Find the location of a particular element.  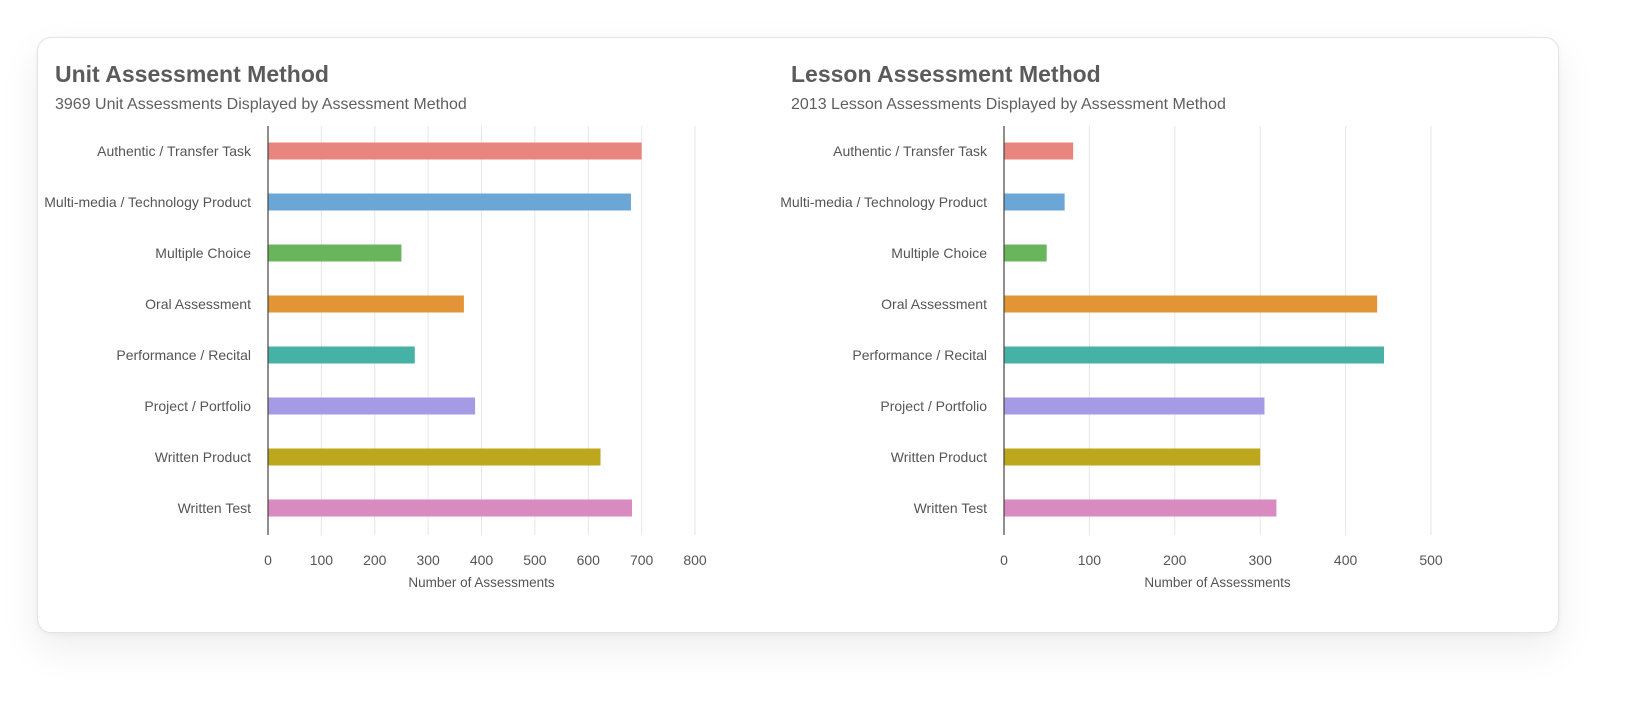

unit-category-label: Oral Assessment is located at coordinates (198, 304).